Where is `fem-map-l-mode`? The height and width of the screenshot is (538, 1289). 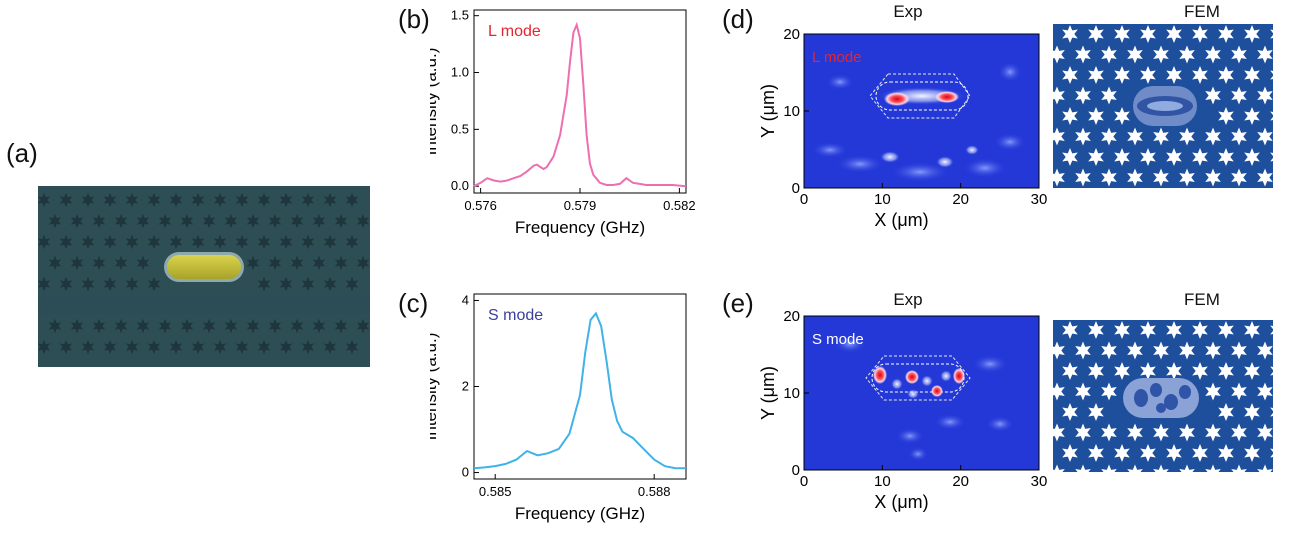 fem-map-l-mode is located at coordinates (1163, 106).